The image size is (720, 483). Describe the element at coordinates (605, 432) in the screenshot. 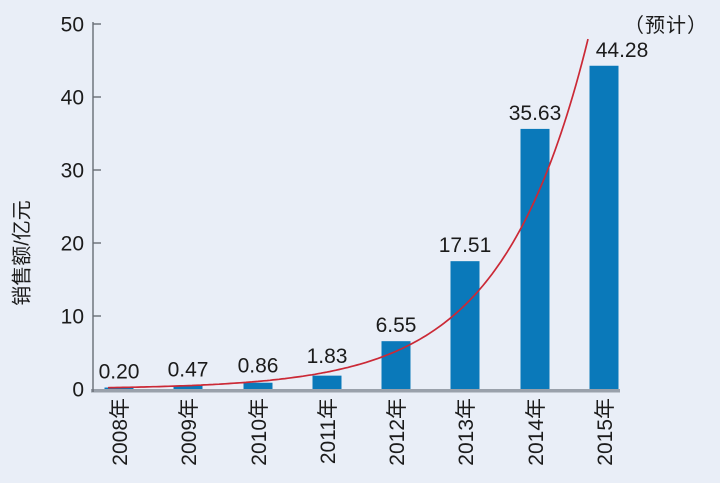

I see `x-tick-label-2015年: 2015年` at that location.